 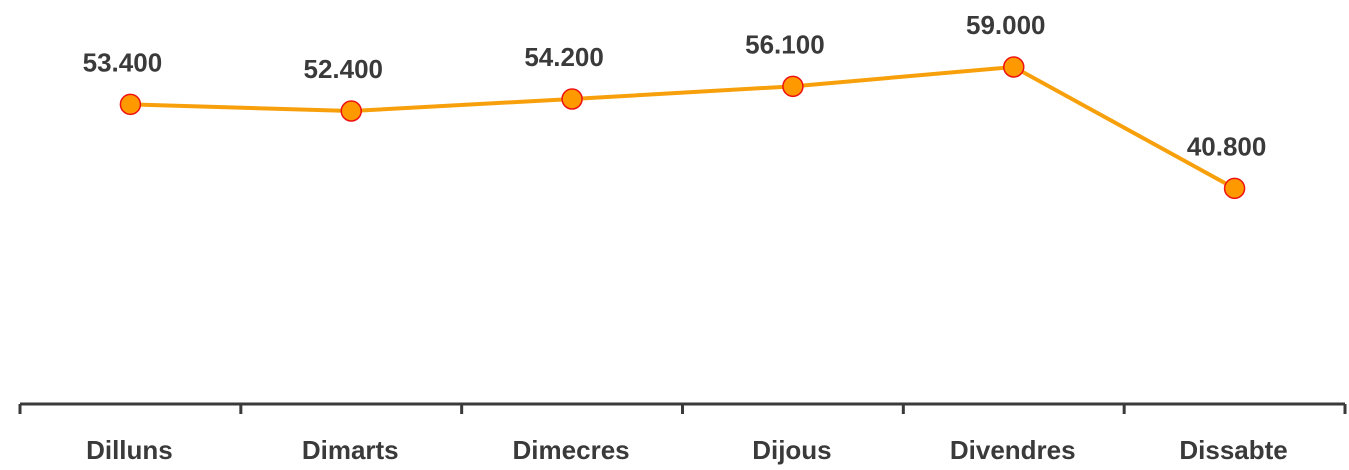 What do you see at coordinates (129, 450) in the screenshot?
I see `category-label: Dilluns` at bounding box center [129, 450].